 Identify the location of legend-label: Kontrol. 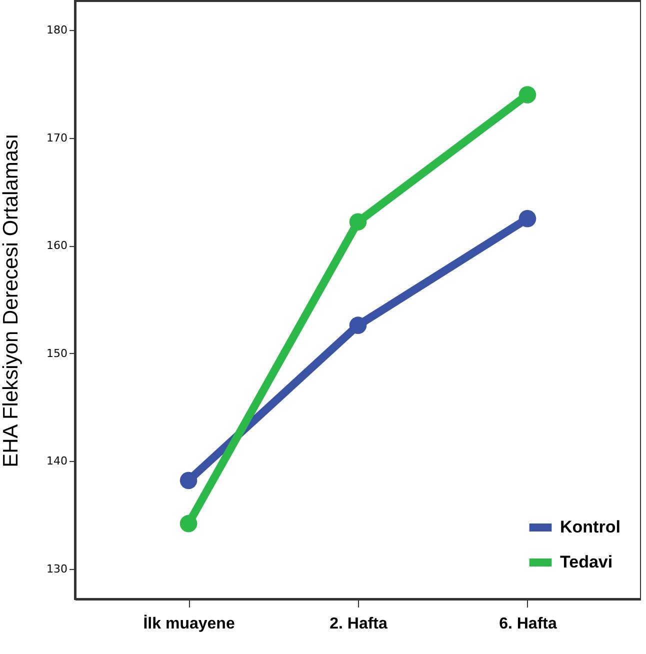
(590, 527).